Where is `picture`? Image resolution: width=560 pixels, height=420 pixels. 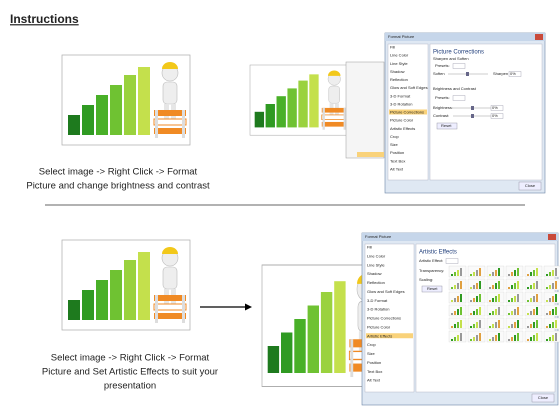
picture is located at coordinates (300, 100).